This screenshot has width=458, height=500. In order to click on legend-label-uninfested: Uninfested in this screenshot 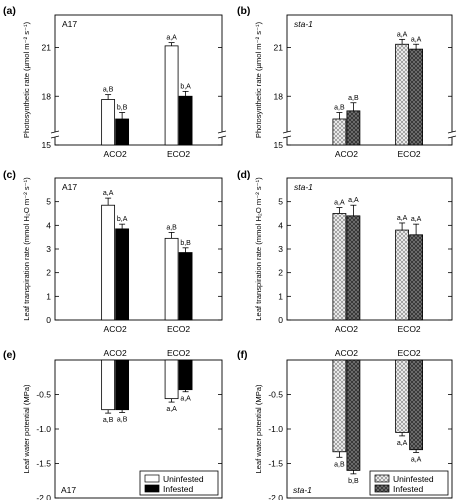, I will do `click(183, 479)`.